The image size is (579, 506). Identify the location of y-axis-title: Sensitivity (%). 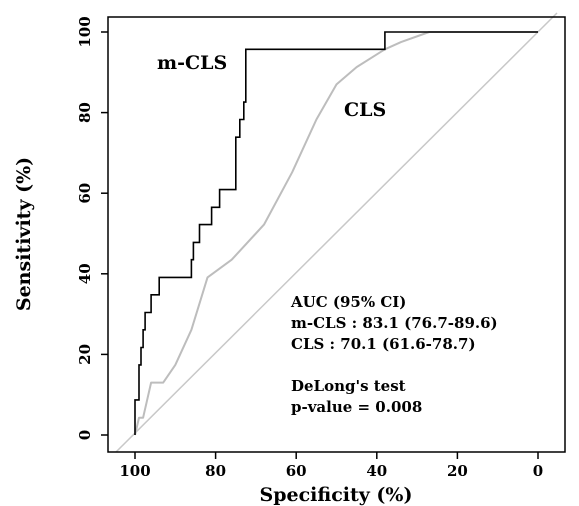
(24, 234).